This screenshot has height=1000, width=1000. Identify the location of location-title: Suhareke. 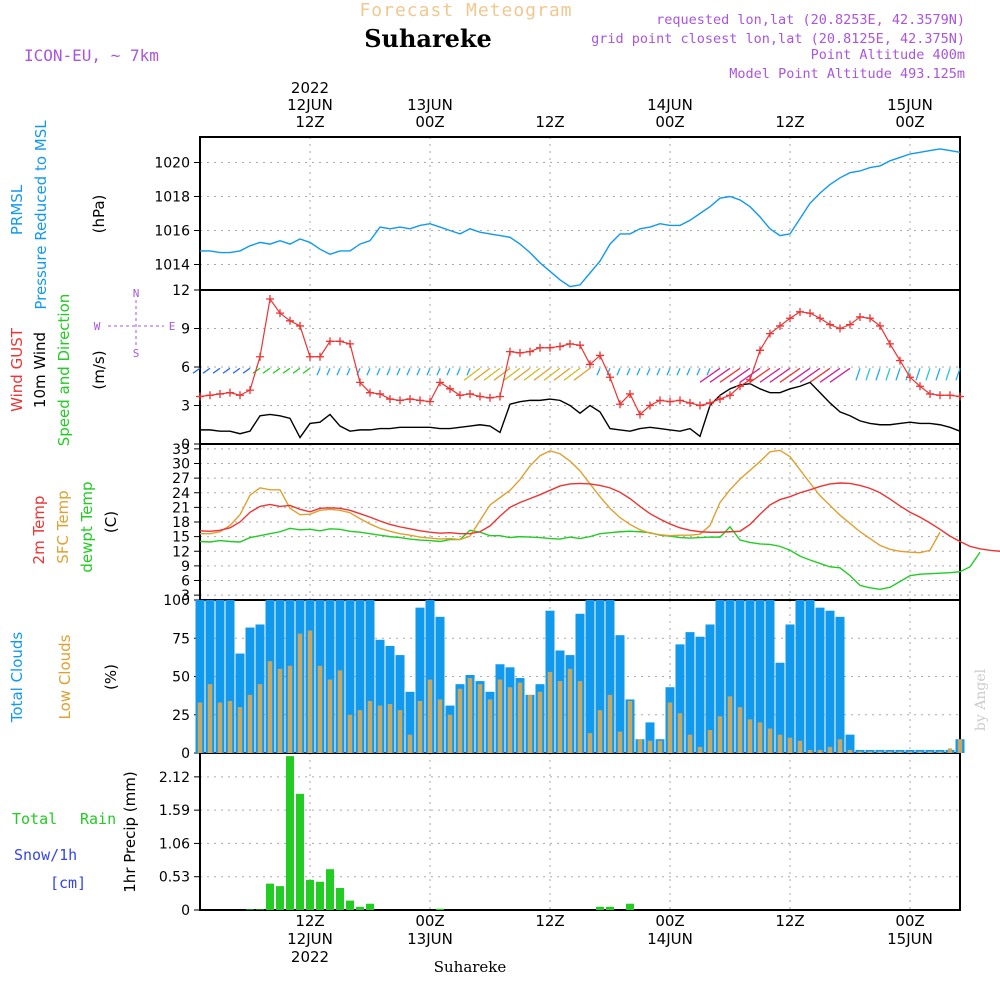
(428, 38).